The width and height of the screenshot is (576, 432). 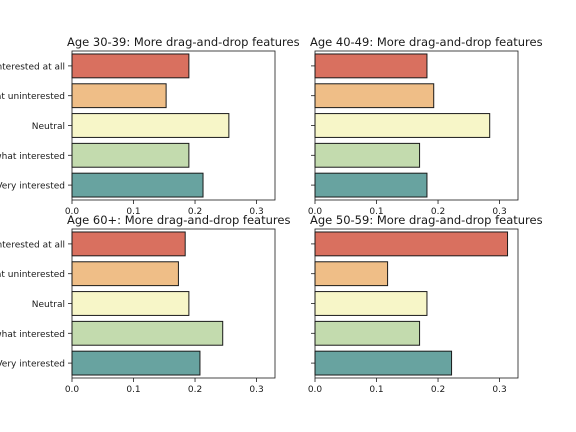 What do you see at coordinates (426, 42) in the screenshot?
I see `chart-title: Age 40-49: More drag-and-drop features` at bounding box center [426, 42].